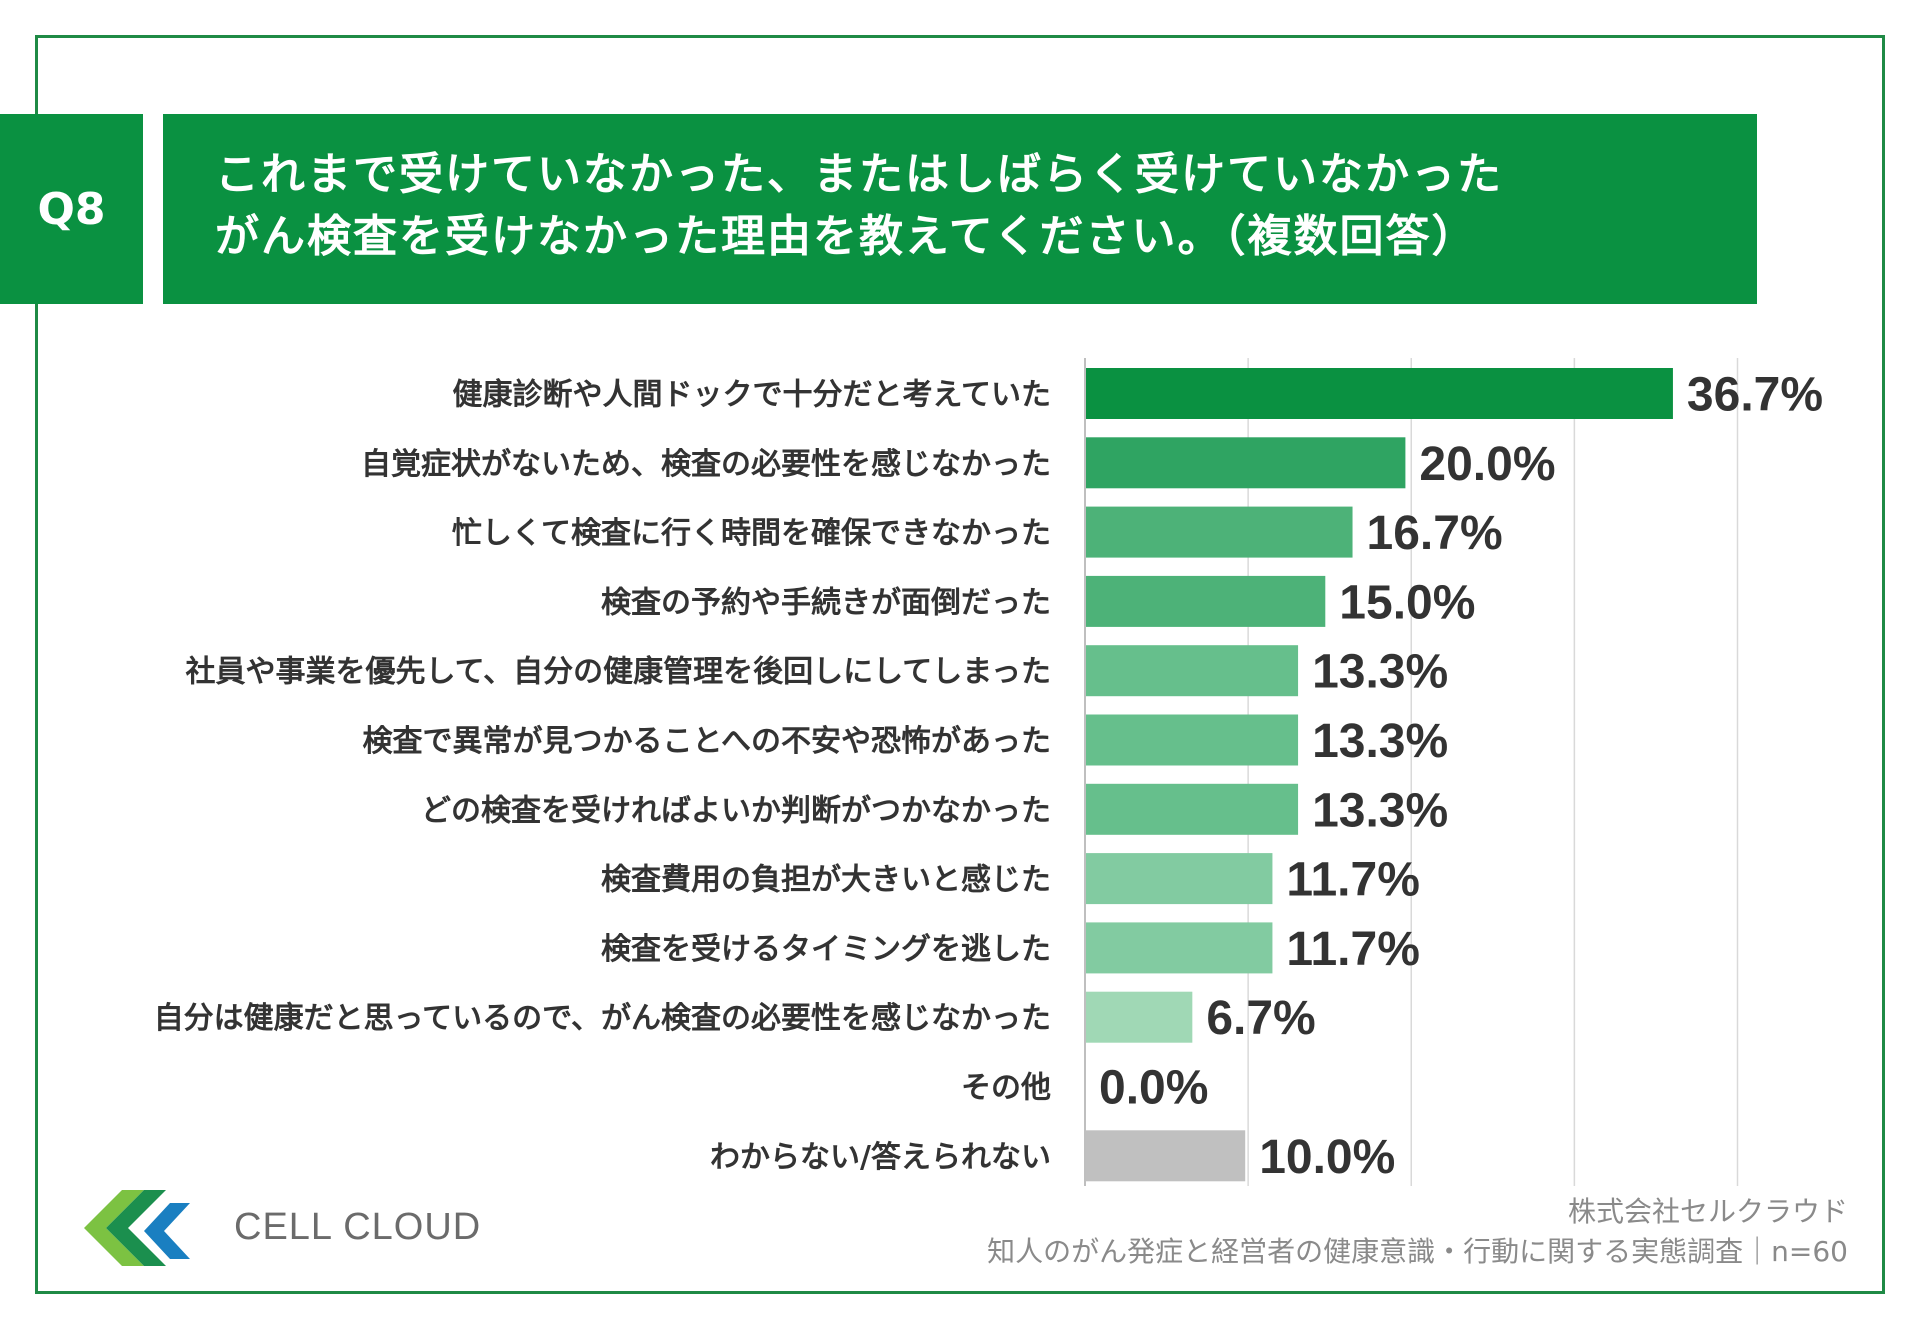 Image resolution: width=1920 pixels, height=1329 pixels. I want to click on source-survey: 知人のがん発症と経営者の健康意識・行動に関する実態調査｜n=60, so click(1417, 1251).